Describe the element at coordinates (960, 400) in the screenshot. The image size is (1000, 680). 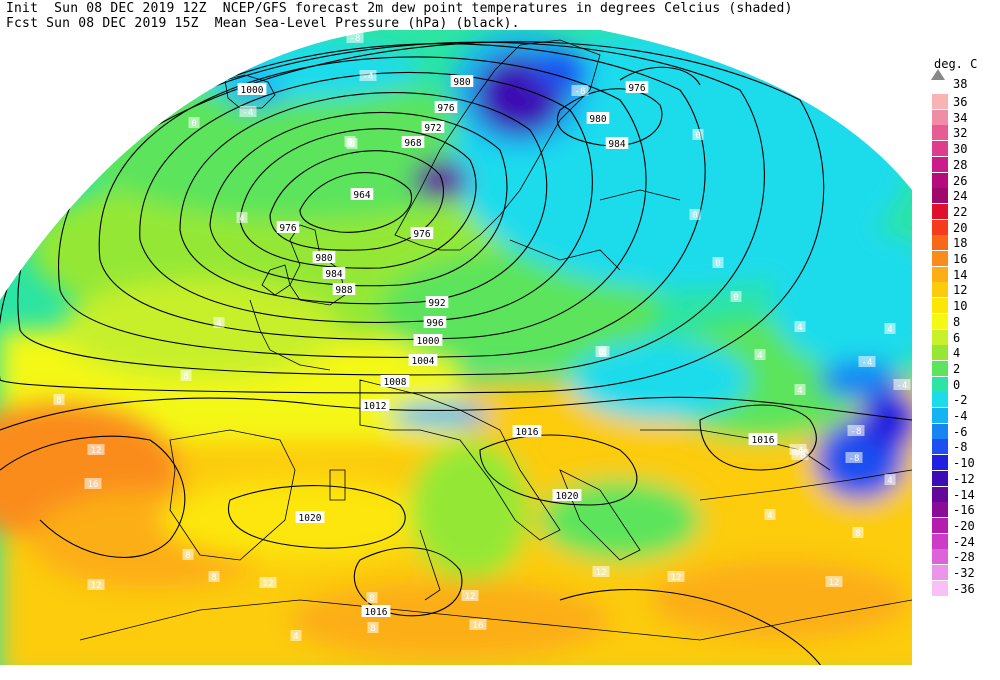
I see `legend-label: -2` at that location.